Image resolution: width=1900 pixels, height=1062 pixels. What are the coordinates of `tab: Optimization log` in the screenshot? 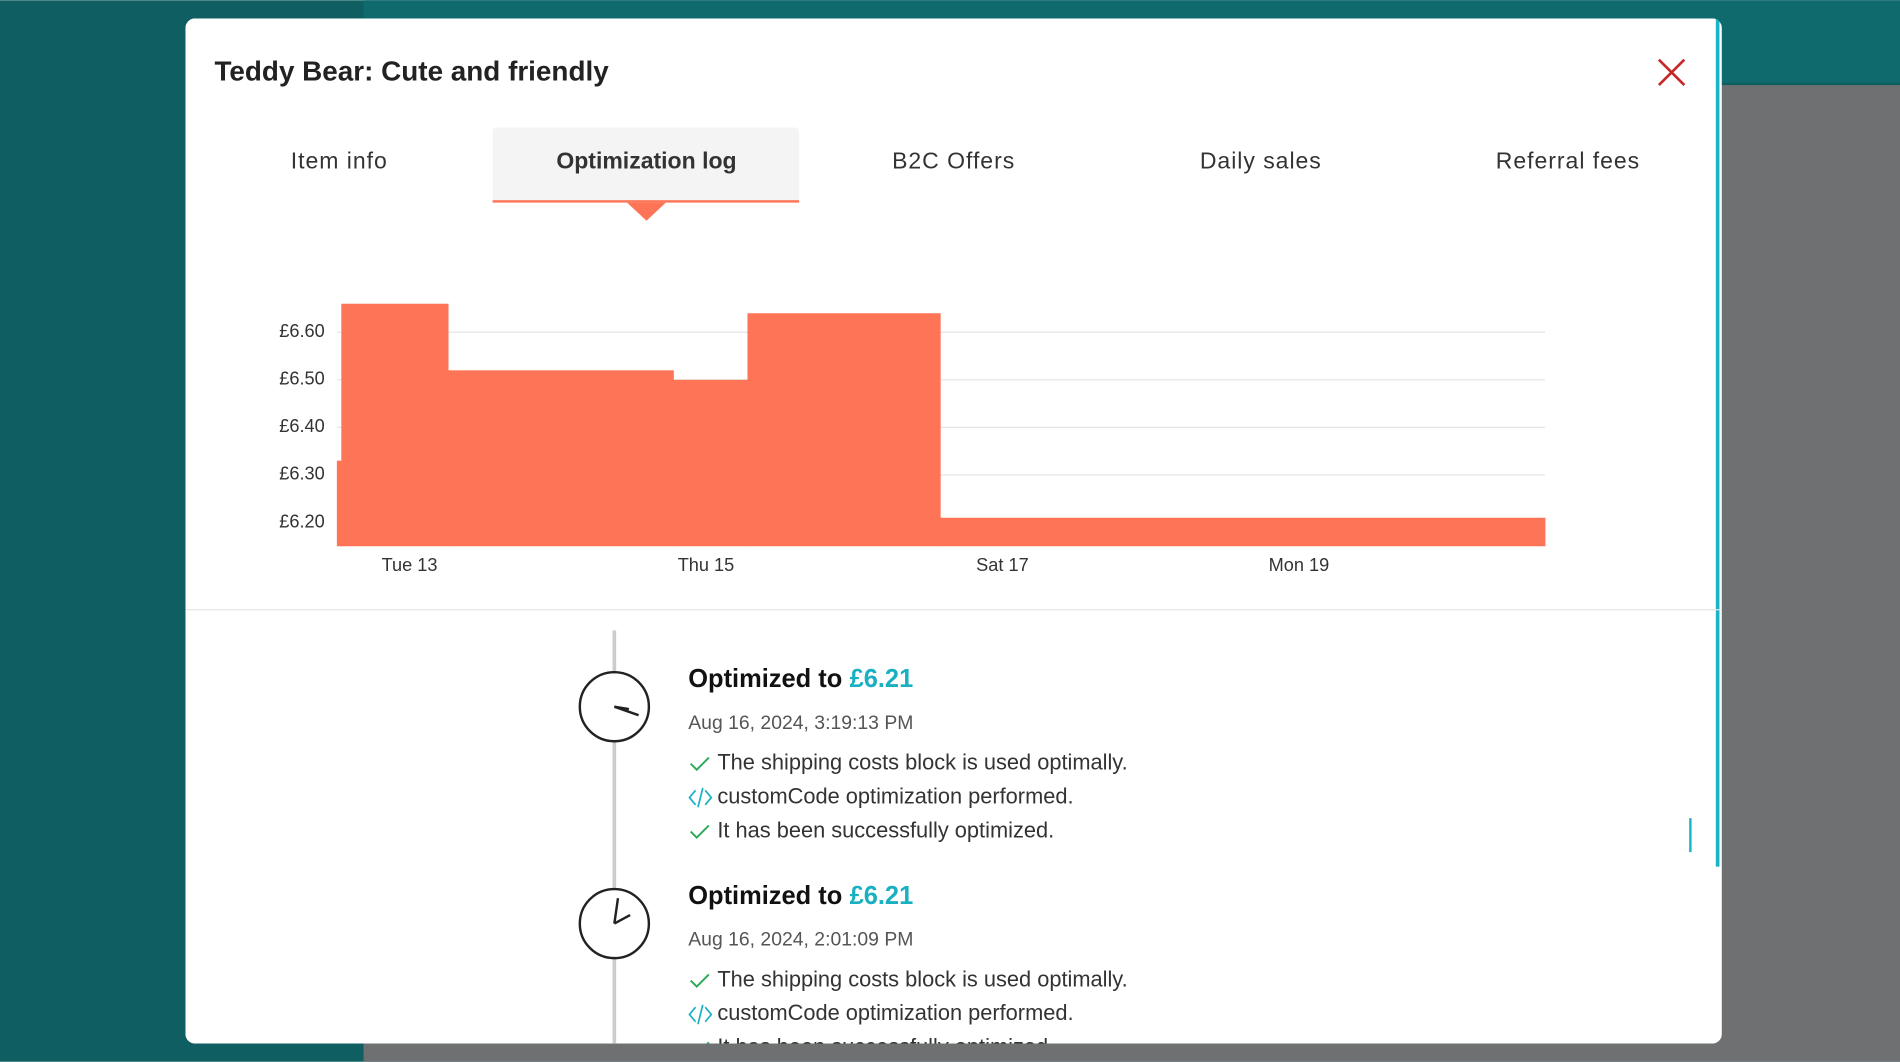 It's located at (646, 174).